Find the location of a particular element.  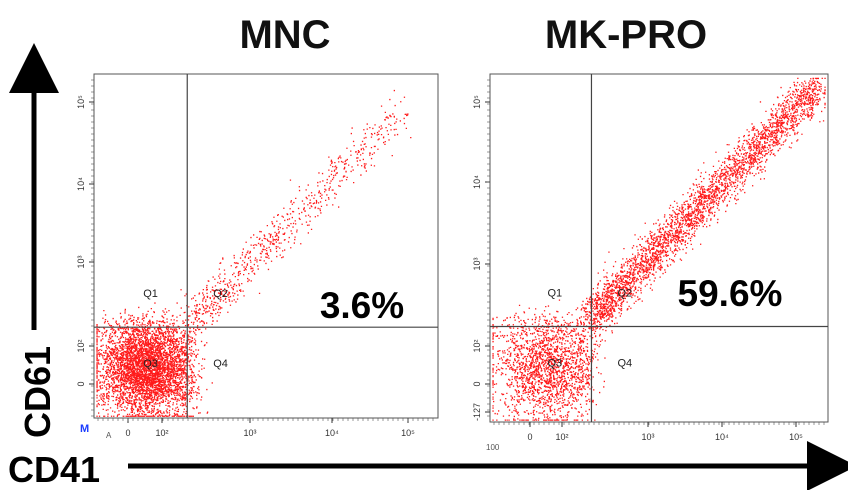

y-tick-label: -127 is located at coordinates (477, 412).